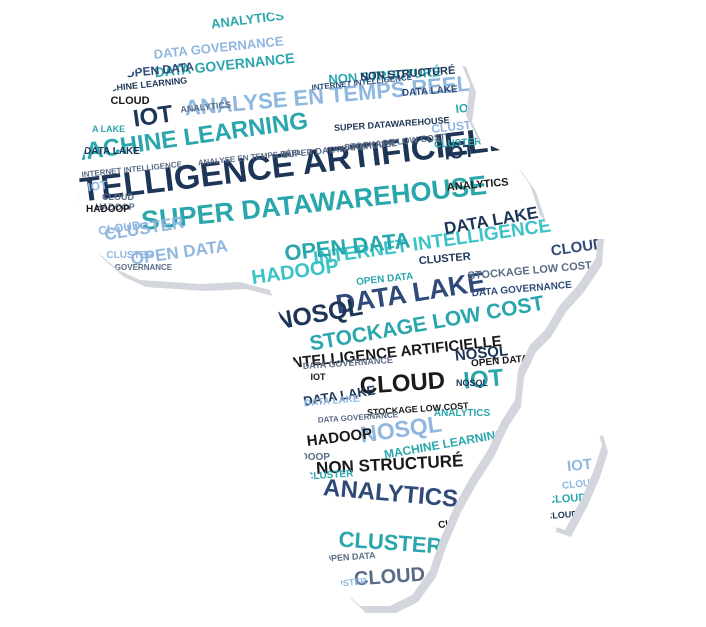 This screenshot has width=706, height=627. I want to click on madagascar-shape, so click(576, 479).